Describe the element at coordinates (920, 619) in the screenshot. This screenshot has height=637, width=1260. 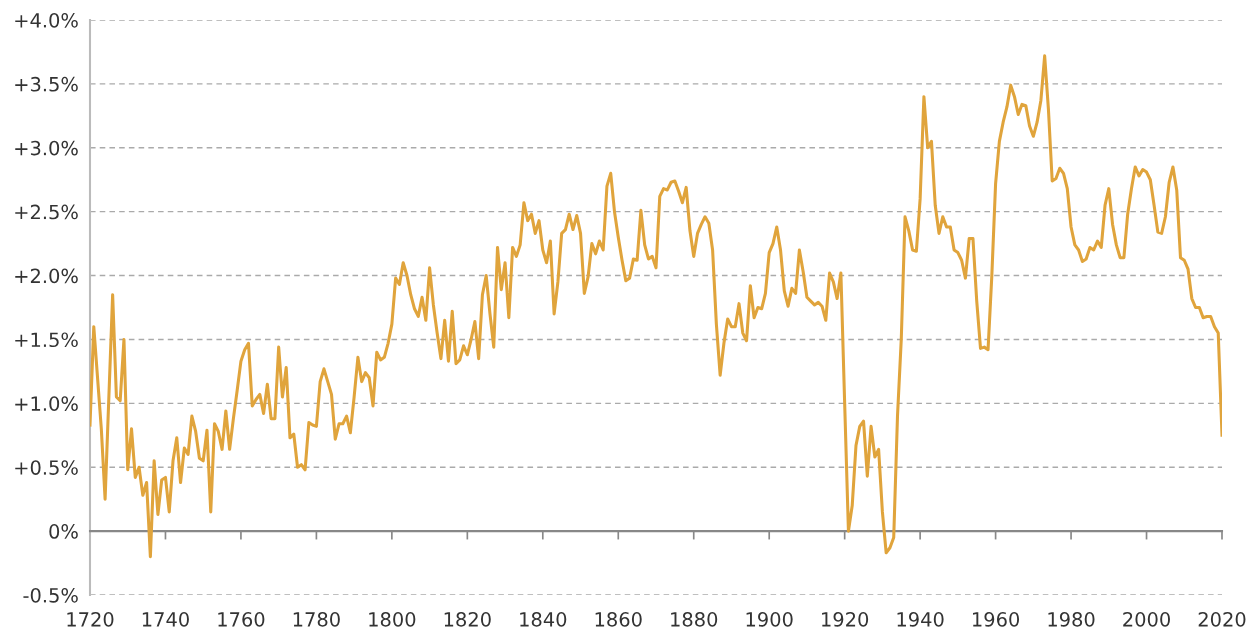
I see `x-tick-label: 1940` at that location.